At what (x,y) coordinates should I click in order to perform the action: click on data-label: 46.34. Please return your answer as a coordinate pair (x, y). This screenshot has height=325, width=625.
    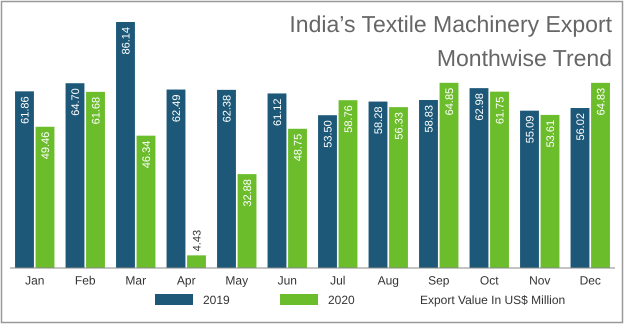
    Looking at the image, I should click on (147, 154).